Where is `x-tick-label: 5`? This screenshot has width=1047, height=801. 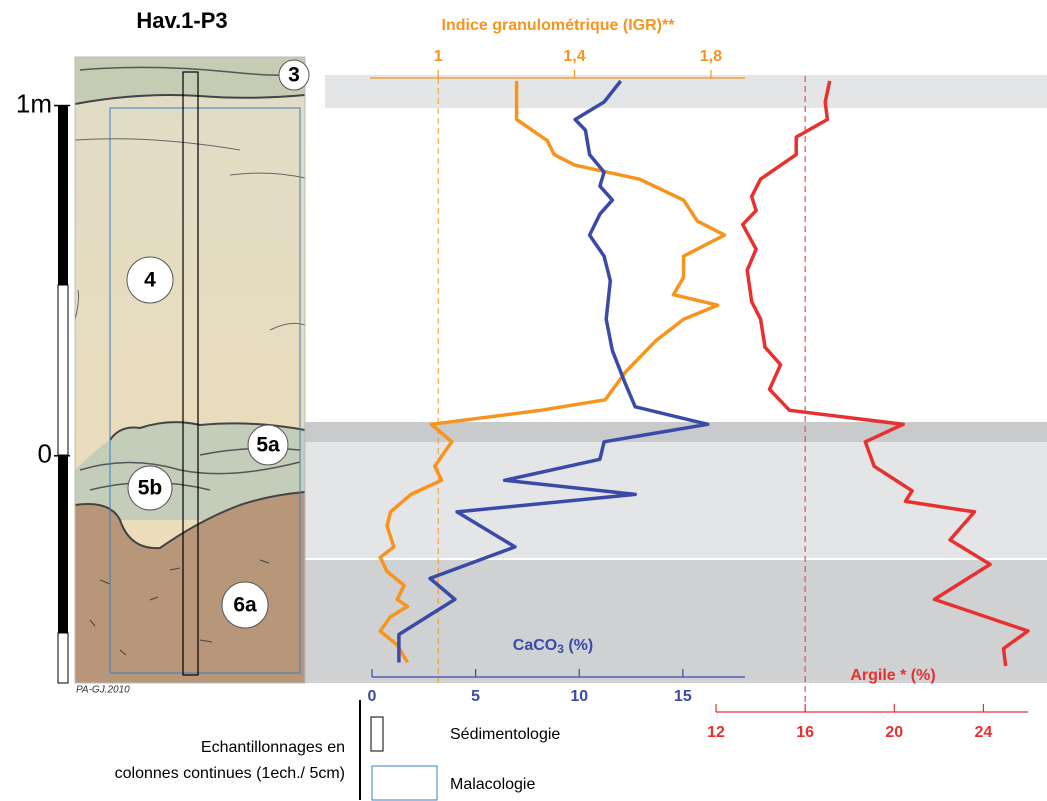
x-tick-label: 5 is located at coordinates (475, 696).